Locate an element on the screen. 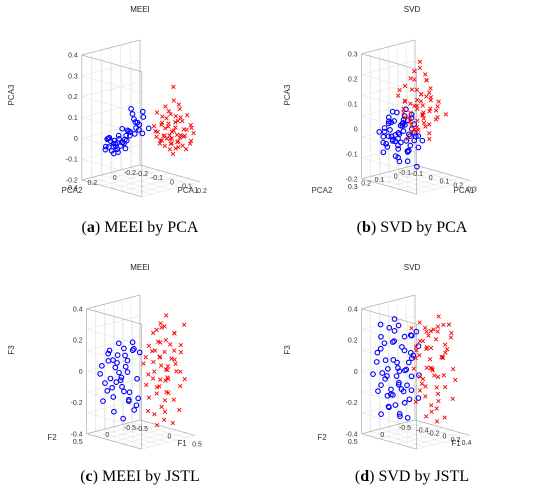  gridline is located at coordinates (443, 187).